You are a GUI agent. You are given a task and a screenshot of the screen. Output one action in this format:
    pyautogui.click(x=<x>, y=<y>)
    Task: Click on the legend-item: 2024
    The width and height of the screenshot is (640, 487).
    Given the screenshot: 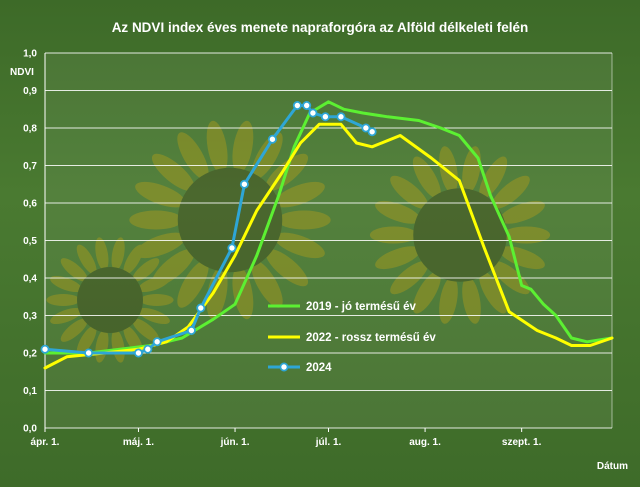 What is the action you would take?
    pyautogui.click(x=300, y=368)
    